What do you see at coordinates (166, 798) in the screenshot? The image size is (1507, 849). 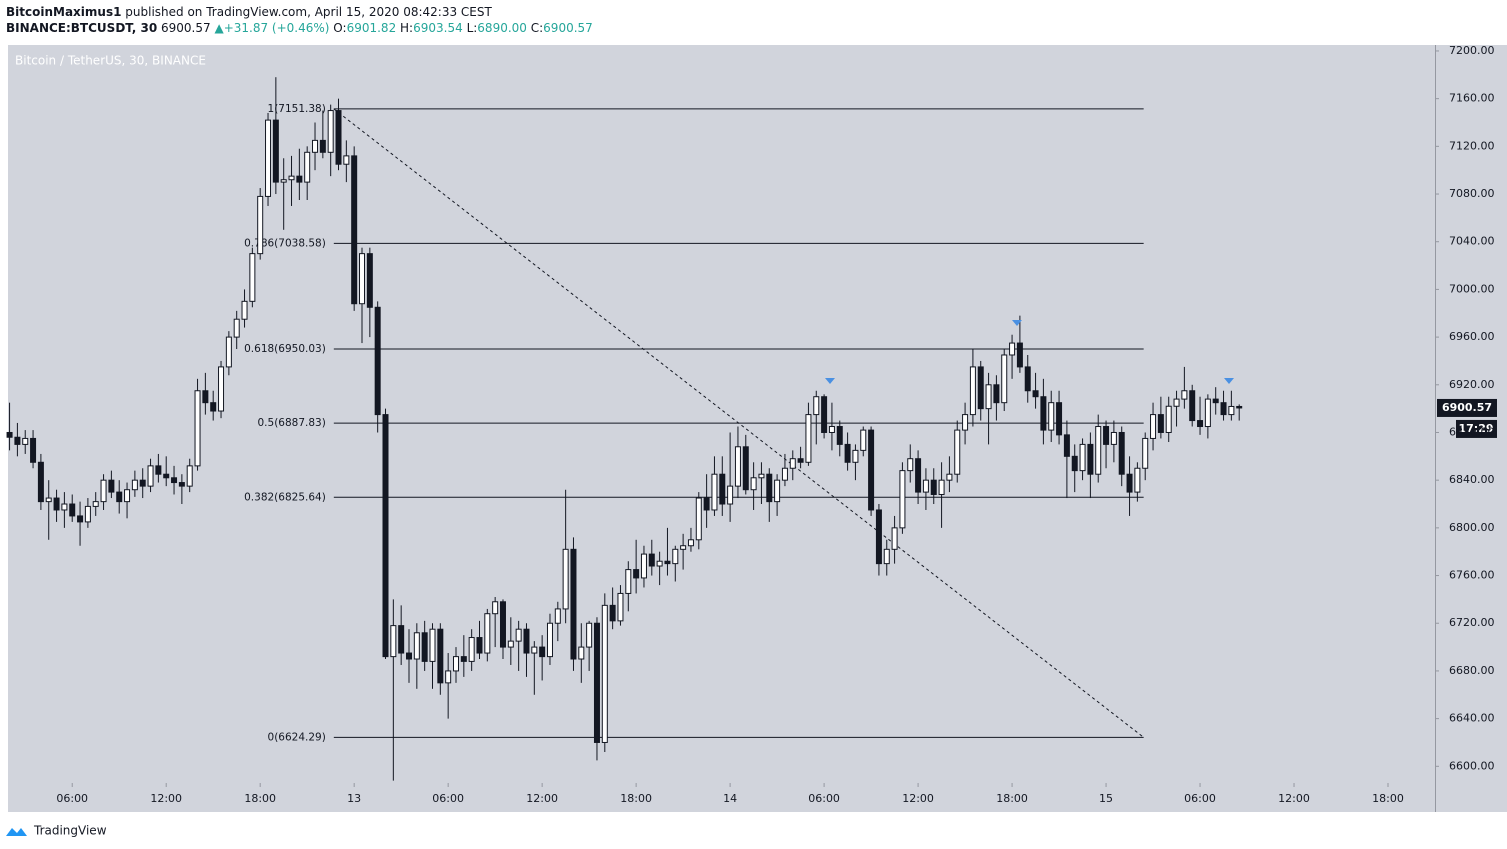 I see `x-tick-label: 12:00` at bounding box center [166, 798].